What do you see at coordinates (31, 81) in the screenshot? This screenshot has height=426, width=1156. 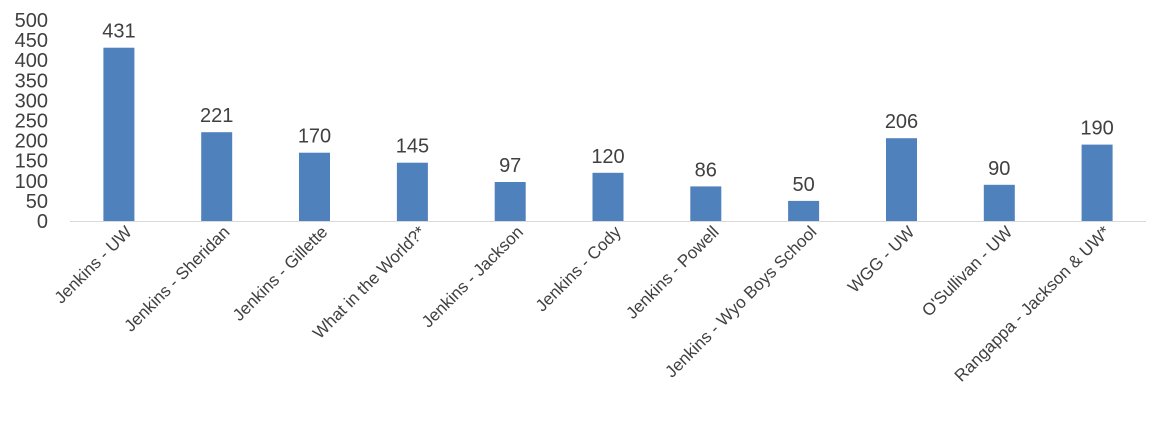 I see `y-tick-label: 350` at bounding box center [31, 81].